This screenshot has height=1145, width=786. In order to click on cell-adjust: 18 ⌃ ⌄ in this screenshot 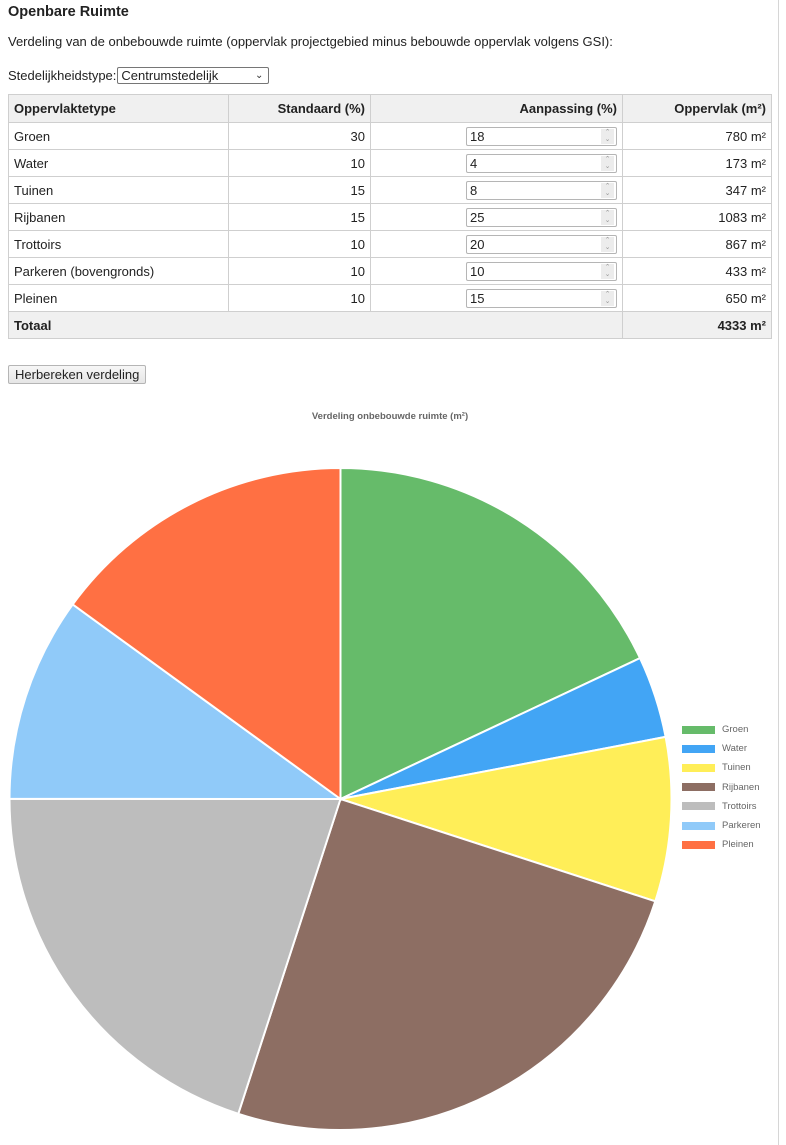, I will do `click(496, 136)`.